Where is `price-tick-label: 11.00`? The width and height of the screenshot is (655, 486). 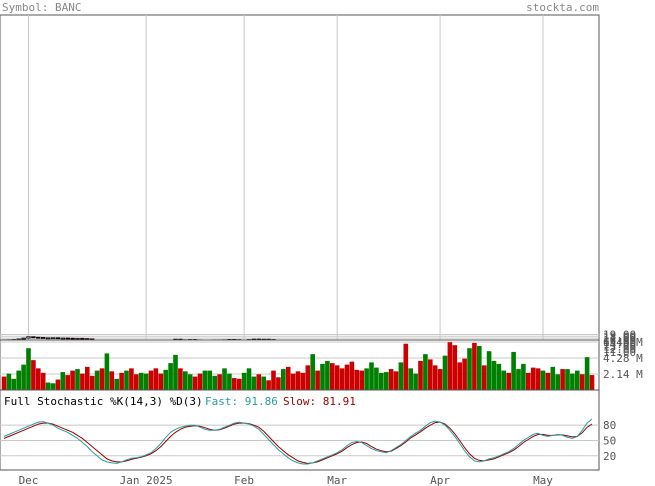
price-tick-label: 11.00 is located at coordinates (619, 352).